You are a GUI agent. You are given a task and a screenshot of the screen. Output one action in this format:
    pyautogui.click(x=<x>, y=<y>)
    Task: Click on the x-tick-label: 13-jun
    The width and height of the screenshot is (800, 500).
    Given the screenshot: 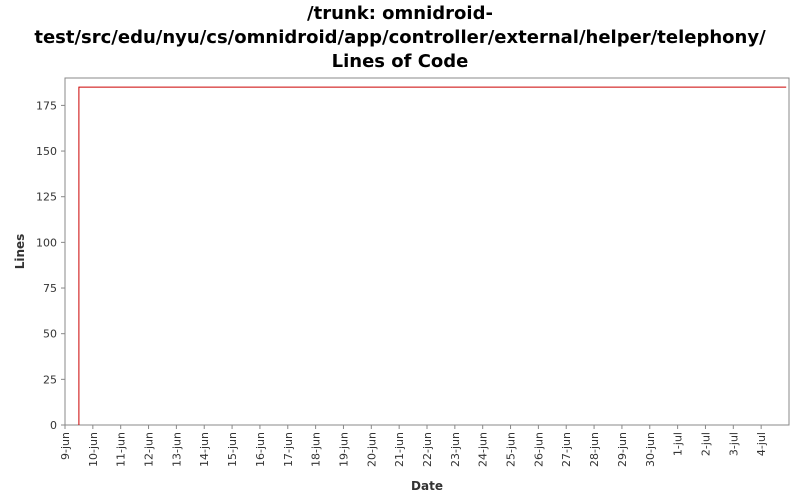 What is the action you would take?
    pyautogui.click(x=176, y=449)
    